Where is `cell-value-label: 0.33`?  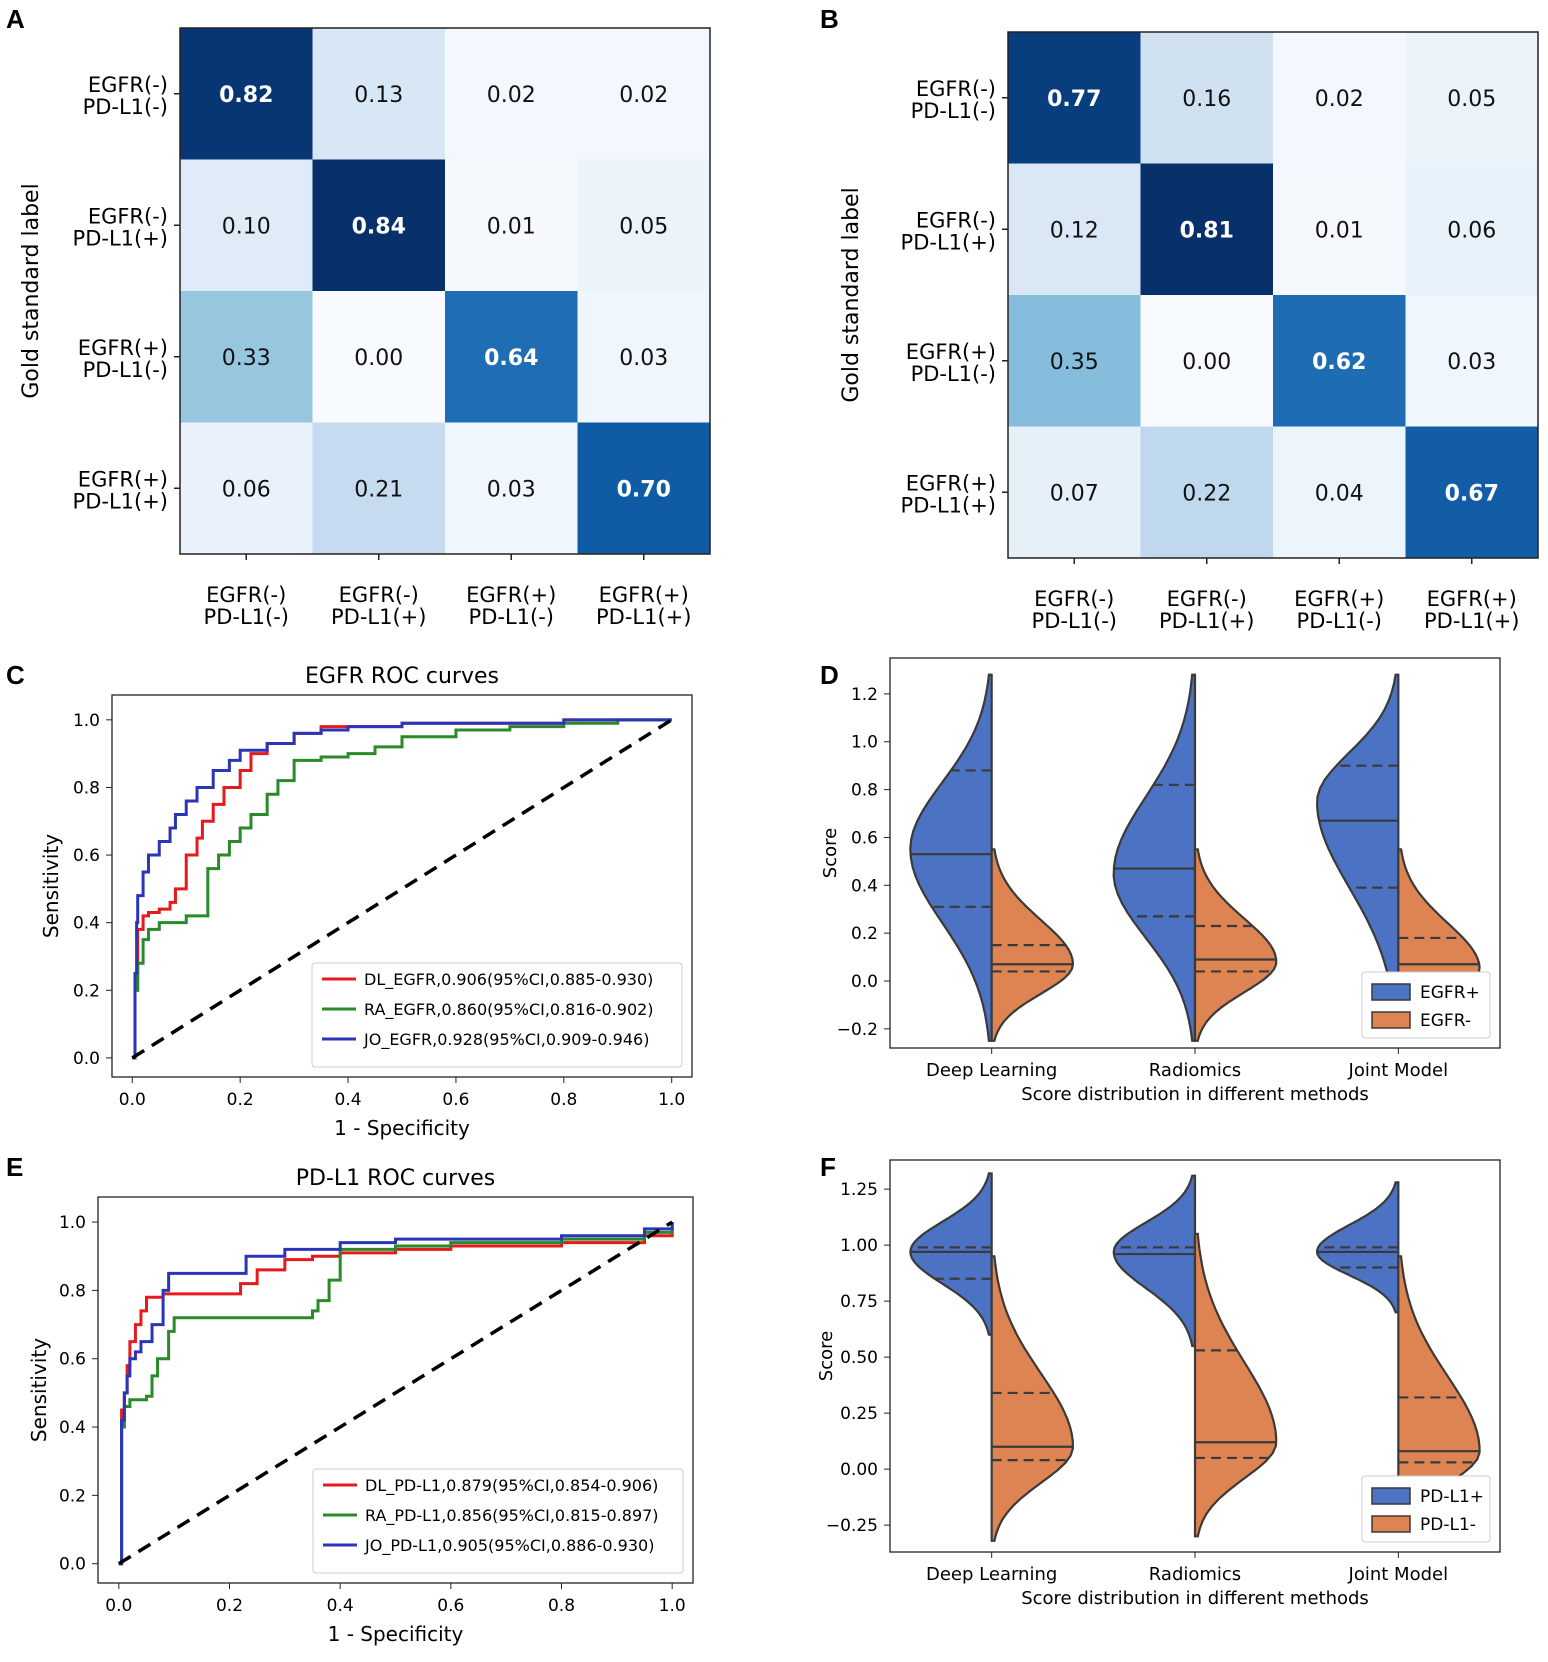 cell-value-label: 0.33 is located at coordinates (246, 358).